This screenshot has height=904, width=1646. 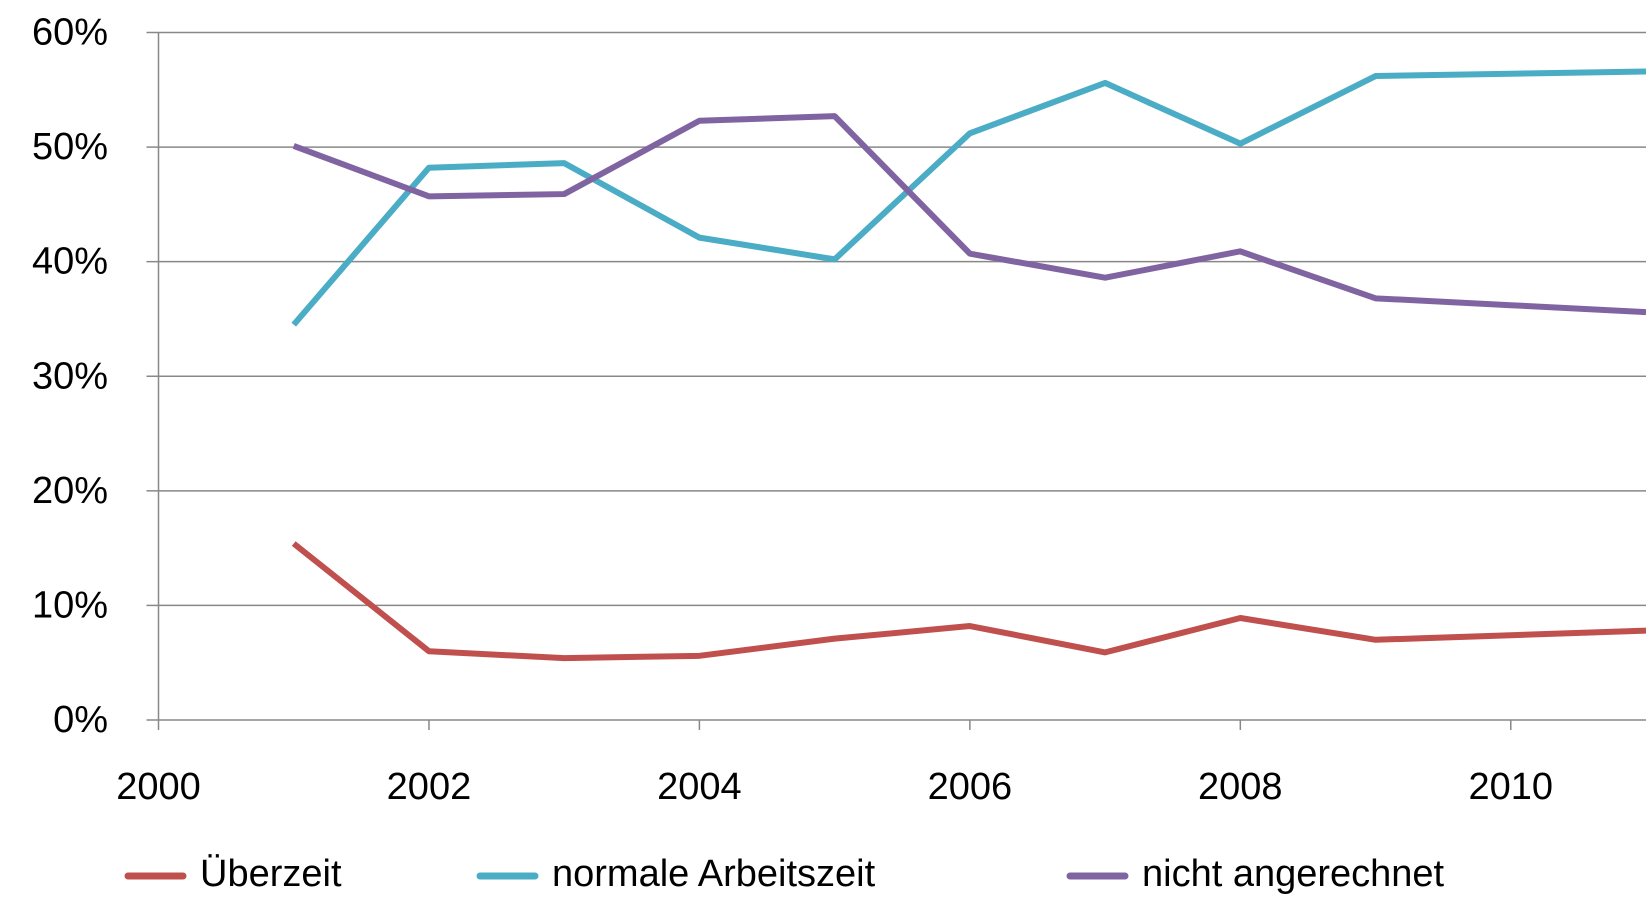 What do you see at coordinates (1293, 874) in the screenshot?
I see `legend-label: nicht angerechnet` at bounding box center [1293, 874].